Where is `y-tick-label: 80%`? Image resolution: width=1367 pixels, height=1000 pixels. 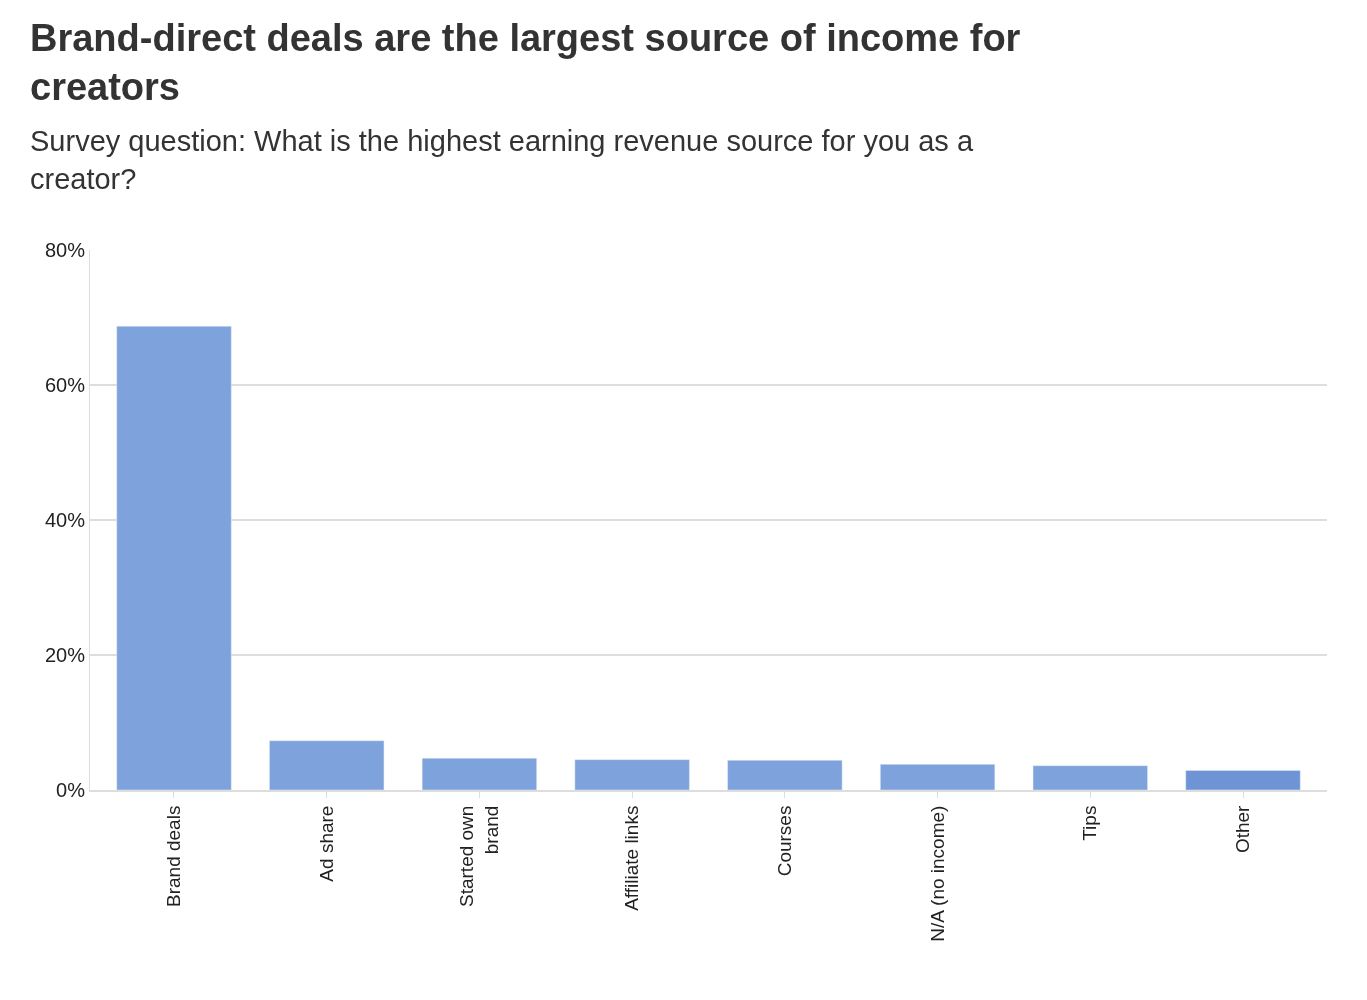
y-tick-label: 80% is located at coordinates (65, 250).